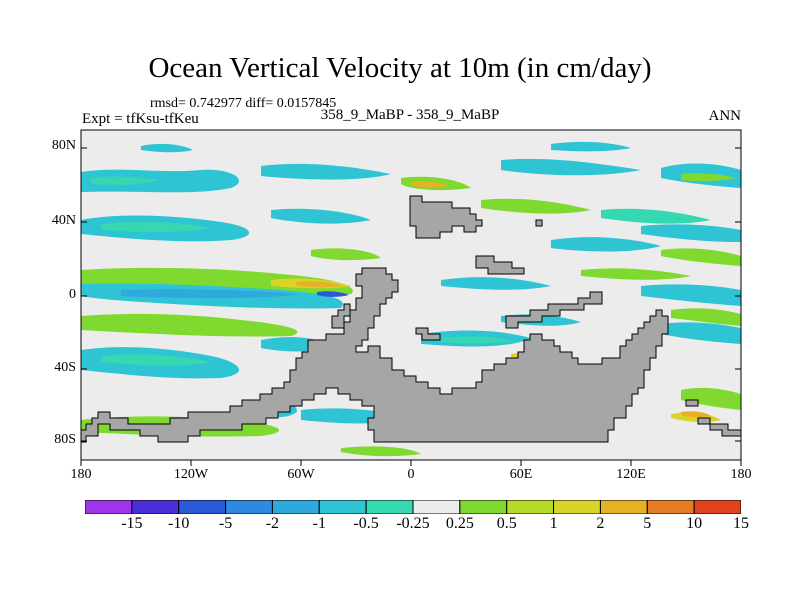 Image resolution: width=800 pixels, height=600 pixels. I want to click on x-tick-label: 60E, so click(521, 474).